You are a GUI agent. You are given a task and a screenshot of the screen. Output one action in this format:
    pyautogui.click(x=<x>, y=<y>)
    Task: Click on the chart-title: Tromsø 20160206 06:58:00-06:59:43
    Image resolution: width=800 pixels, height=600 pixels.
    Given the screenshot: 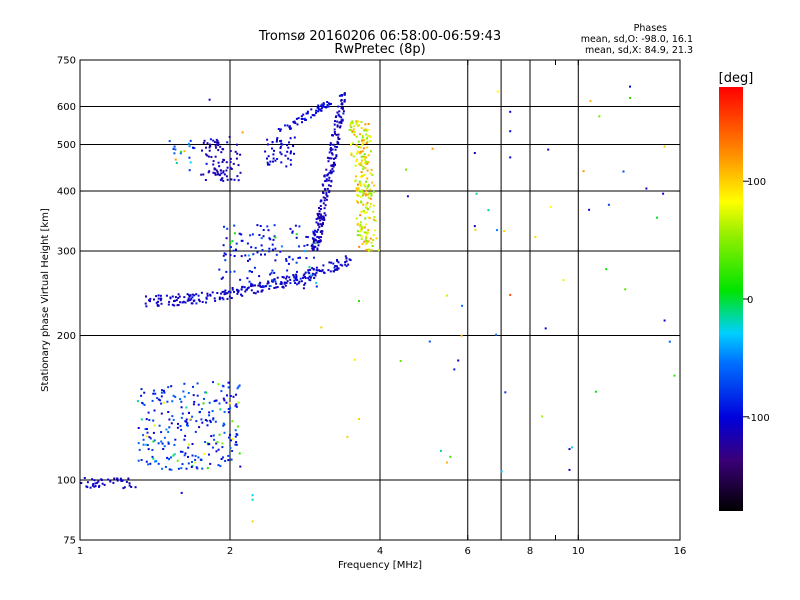 What is the action you would take?
    pyautogui.click(x=379, y=36)
    